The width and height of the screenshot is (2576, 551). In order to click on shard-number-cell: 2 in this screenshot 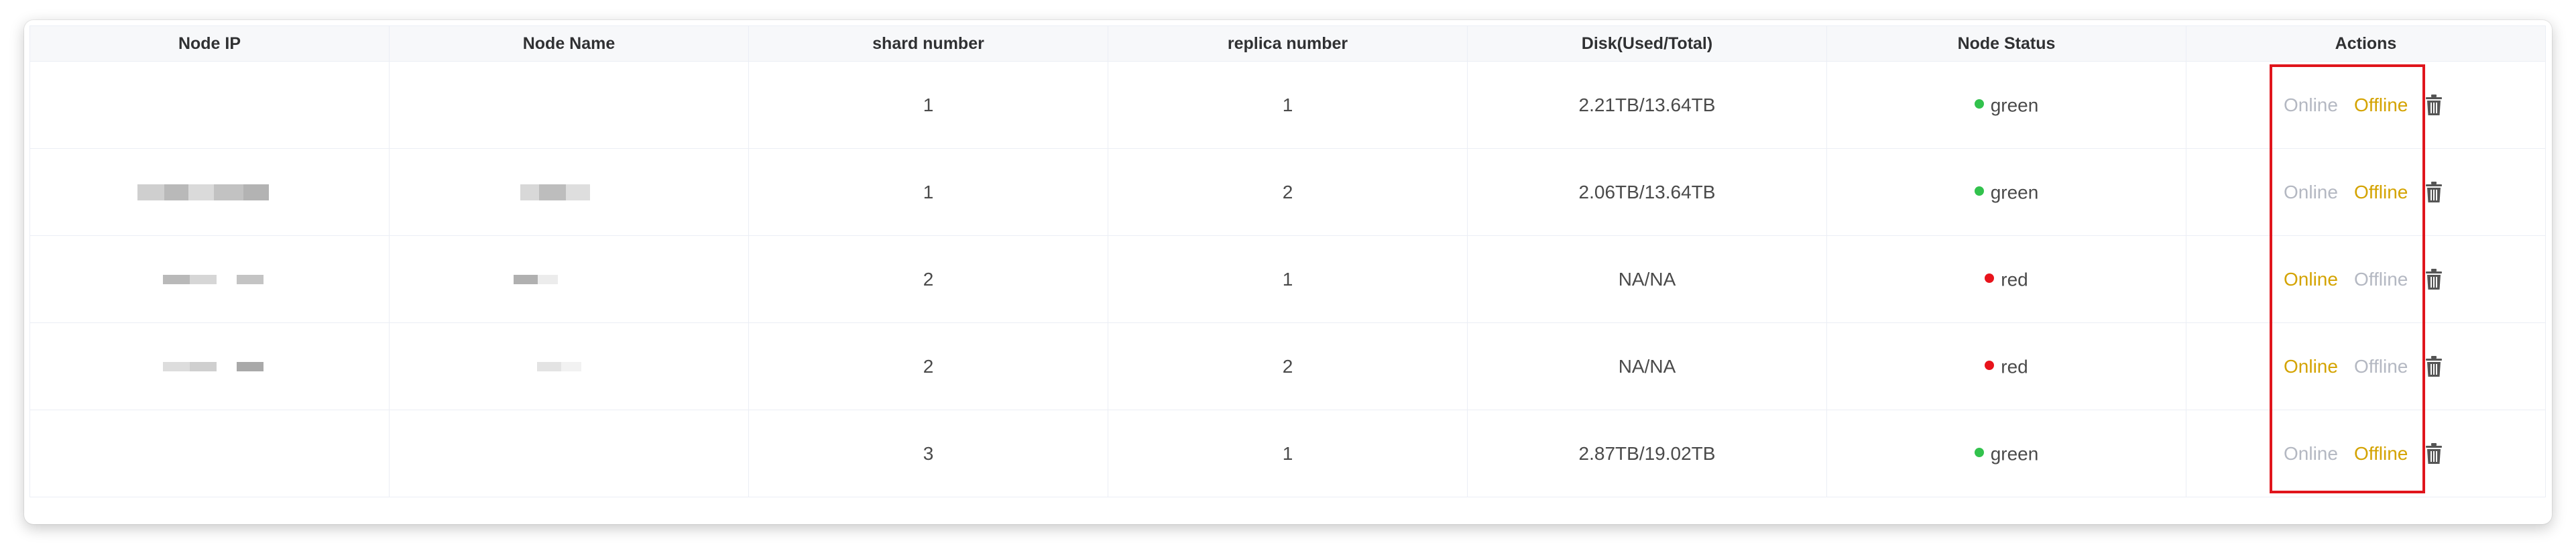, I will do `click(928, 366)`.